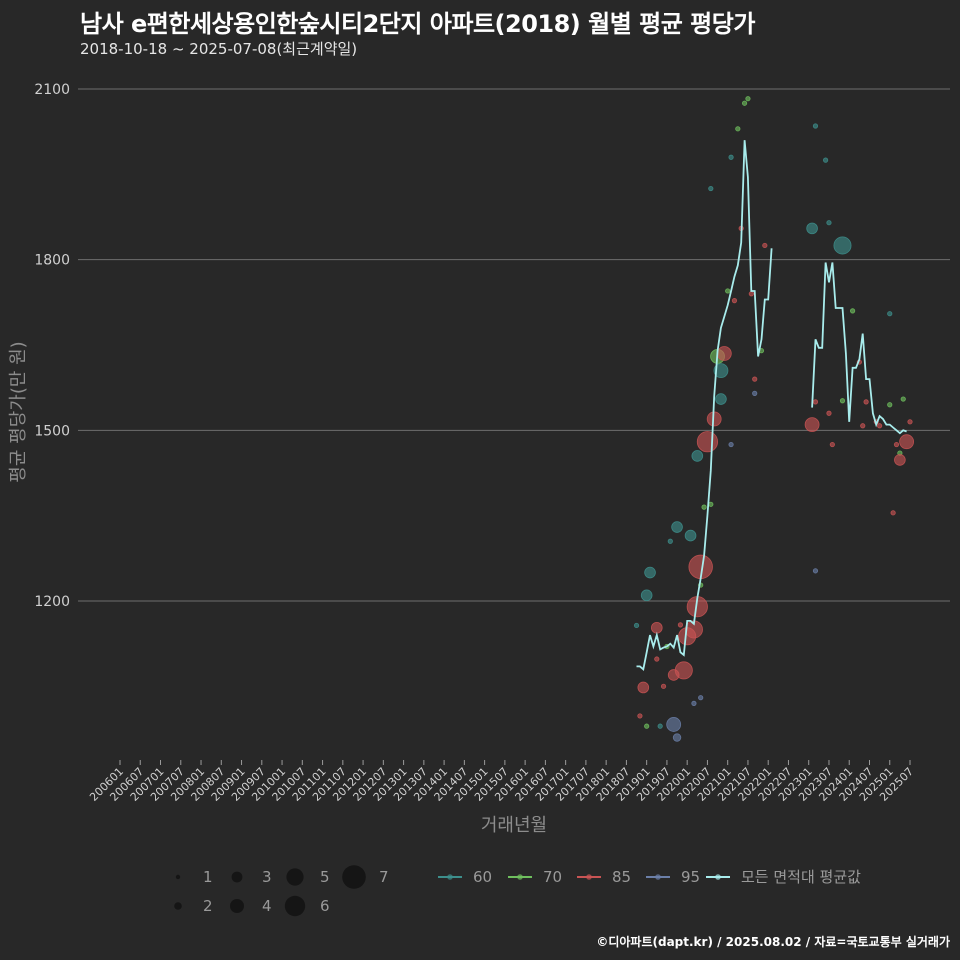 This screenshot has width=960, height=960. I want to click on area-legend-label: 95, so click(690, 877).